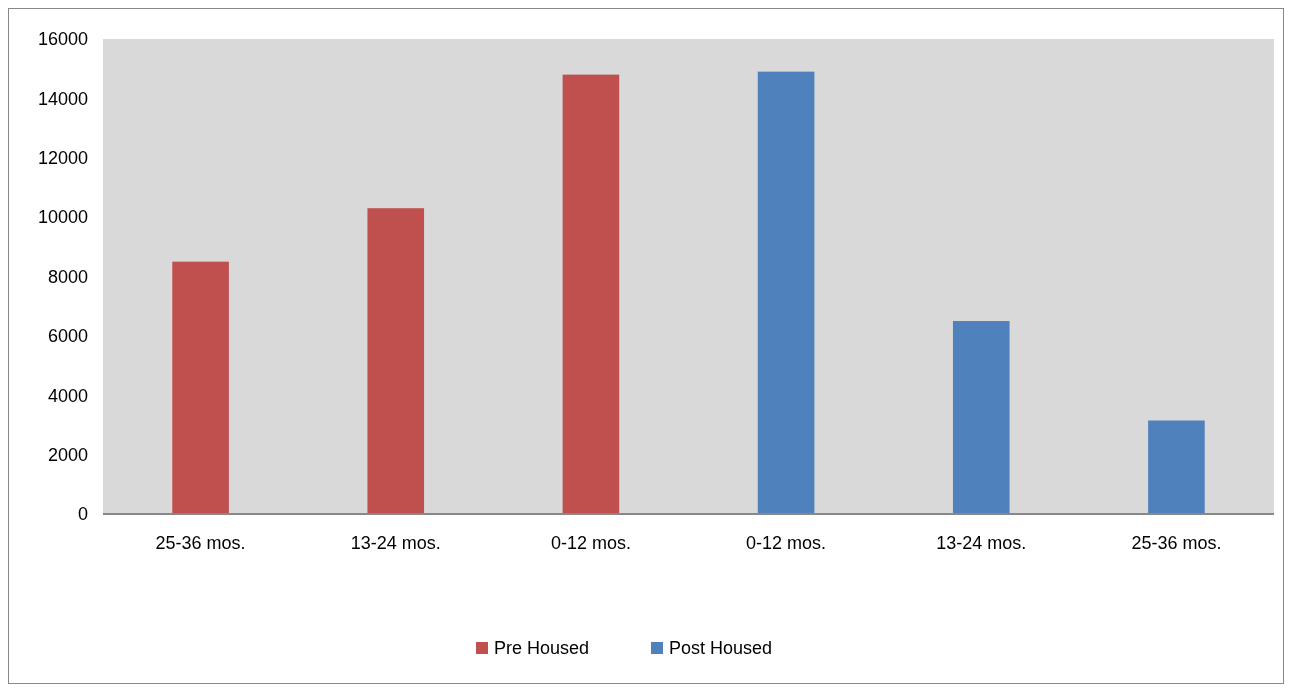 The height and width of the screenshot is (692, 1292). What do you see at coordinates (67, 395) in the screenshot?
I see `y-tick-label: 4000` at bounding box center [67, 395].